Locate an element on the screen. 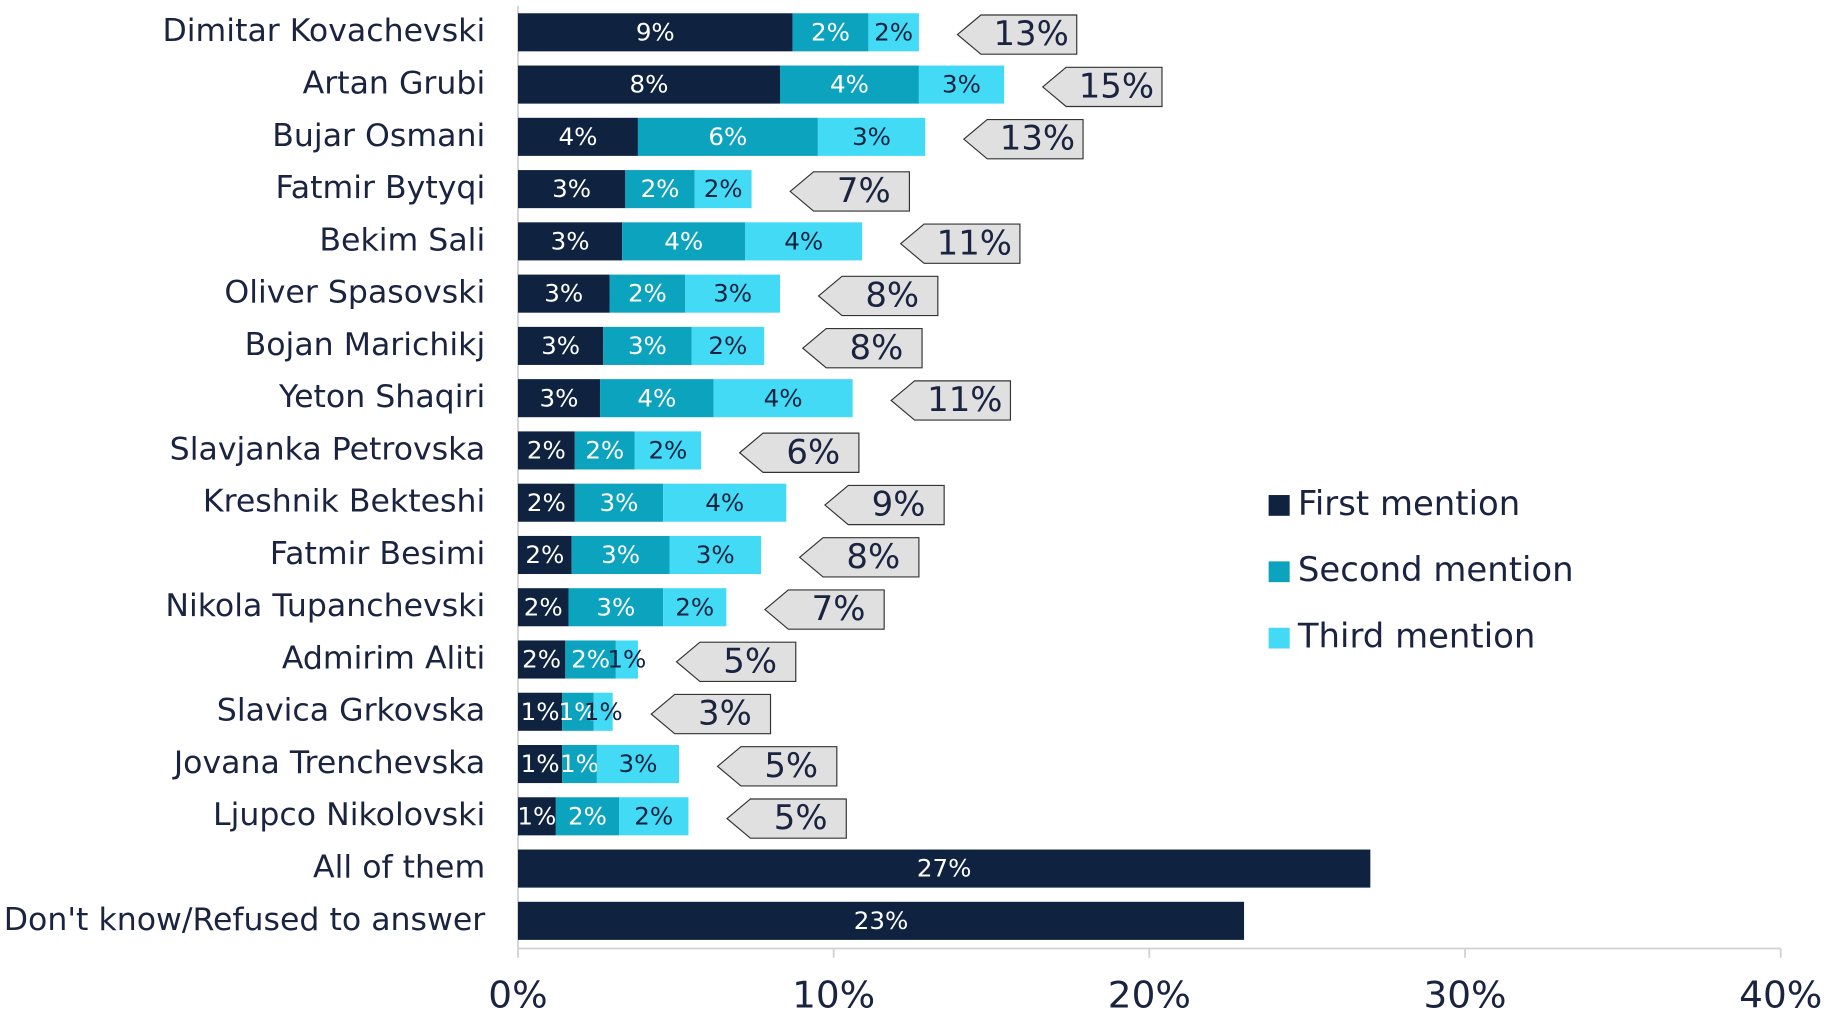 The height and width of the screenshot is (1027, 1824). total-label: 8% is located at coordinates (873, 556).